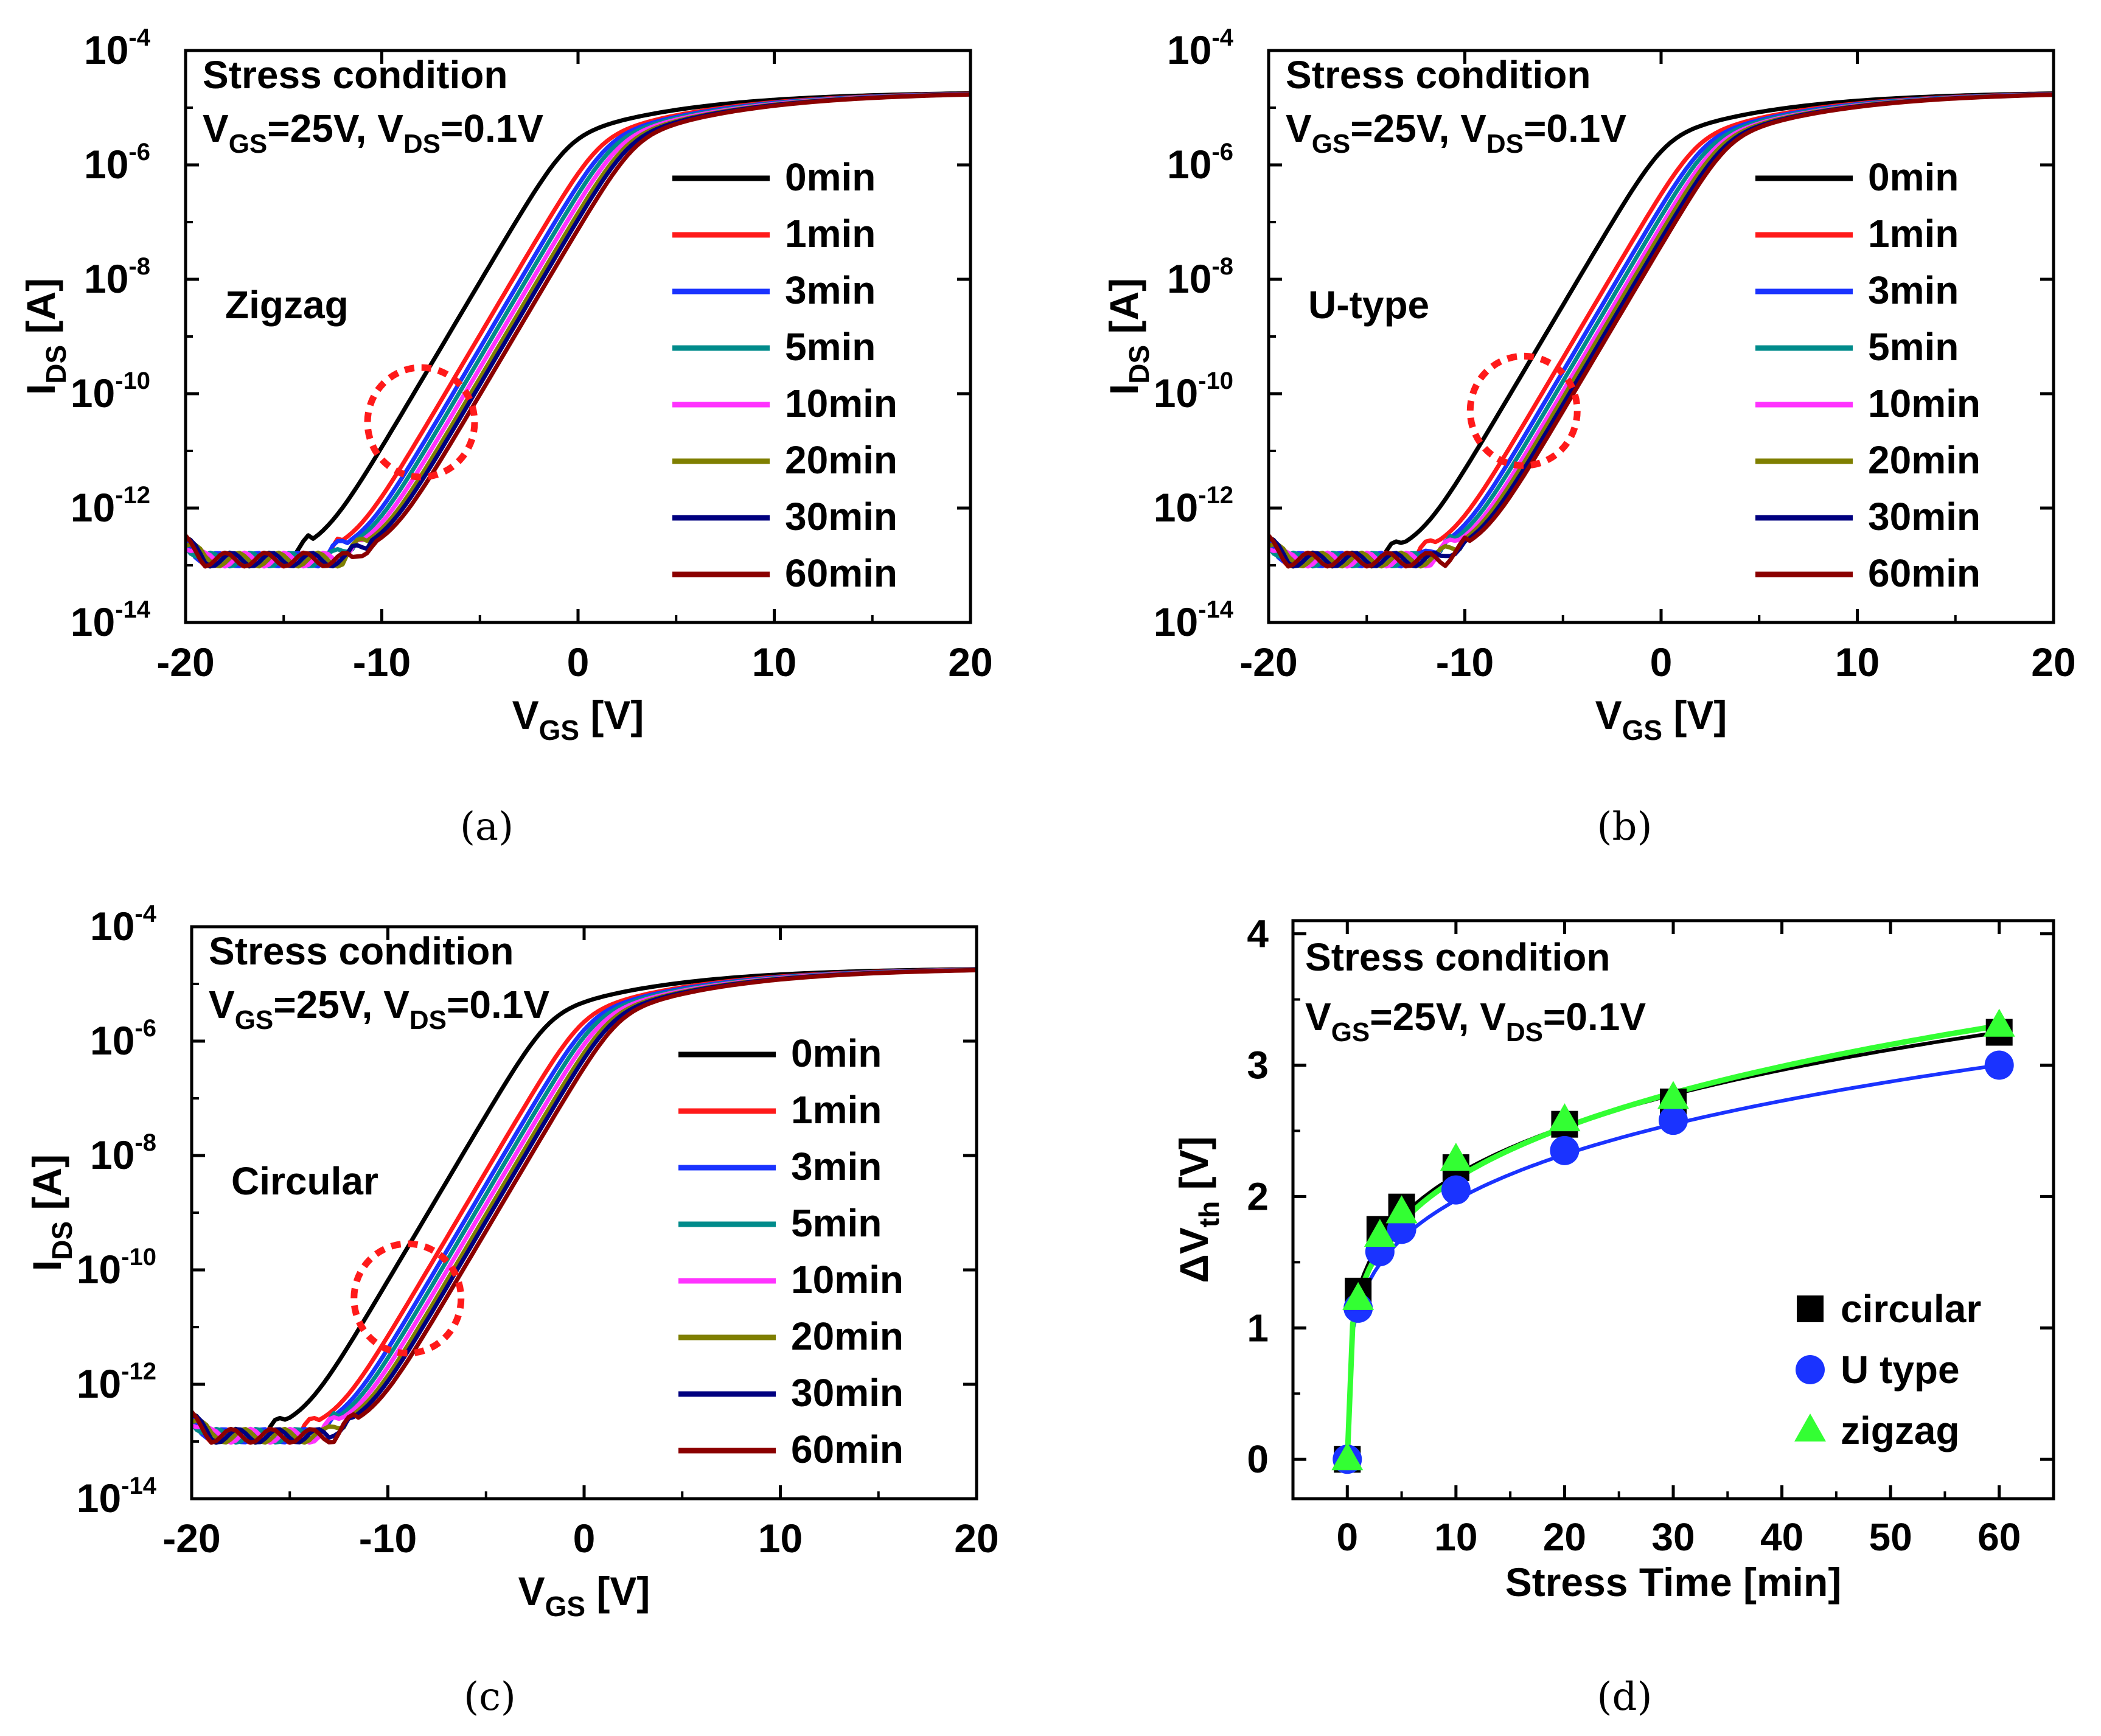 This screenshot has height=1736, width=2101. Describe the element at coordinates (1999, 1537) in the screenshot. I see `x-tick-label: 60` at that location.